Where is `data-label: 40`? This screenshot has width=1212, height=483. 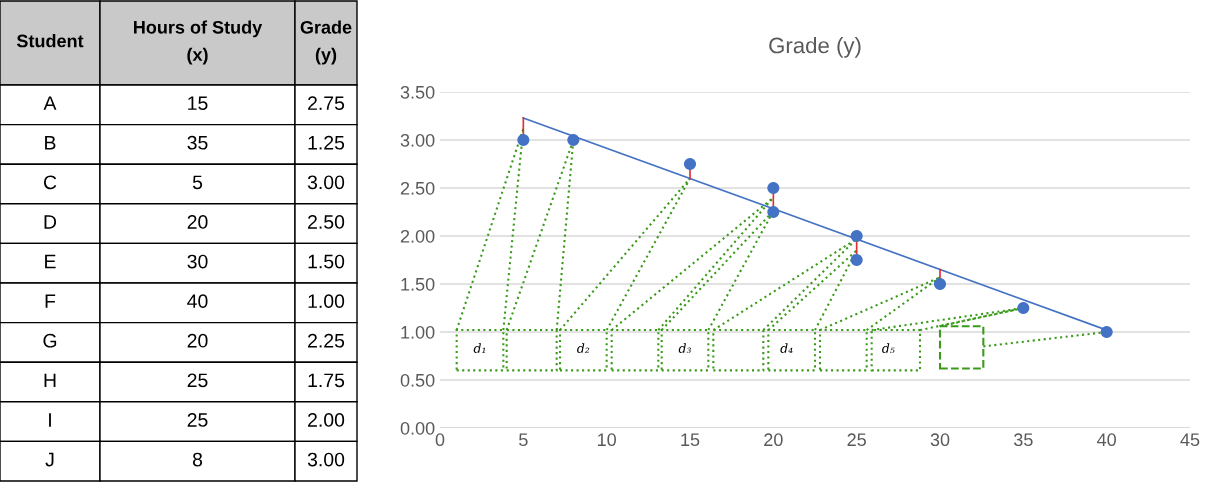 data-label: 40 is located at coordinates (197, 301).